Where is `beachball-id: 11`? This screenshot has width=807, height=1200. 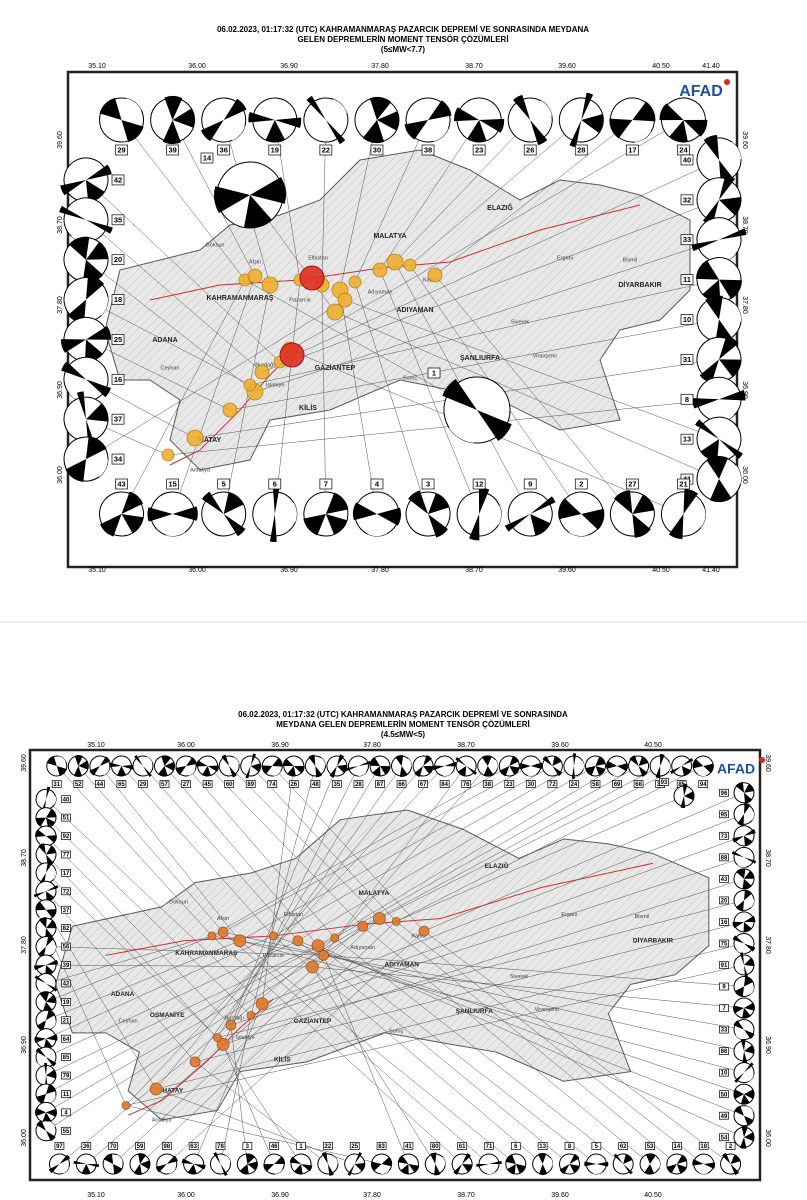 beachball-id: 11 is located at coordinates (687, 279).